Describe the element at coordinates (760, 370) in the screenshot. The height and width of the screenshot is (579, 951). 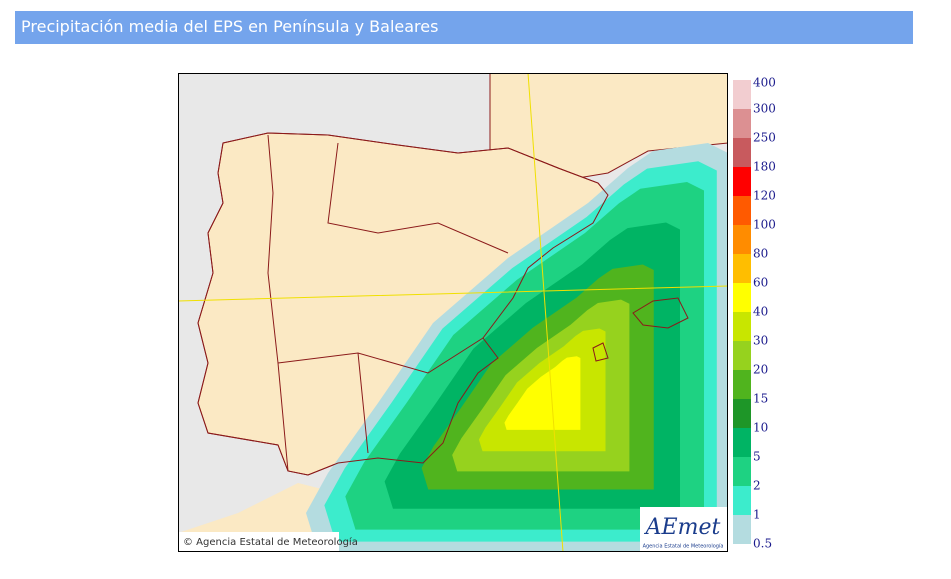
I see `legend-label: 20` at that location.